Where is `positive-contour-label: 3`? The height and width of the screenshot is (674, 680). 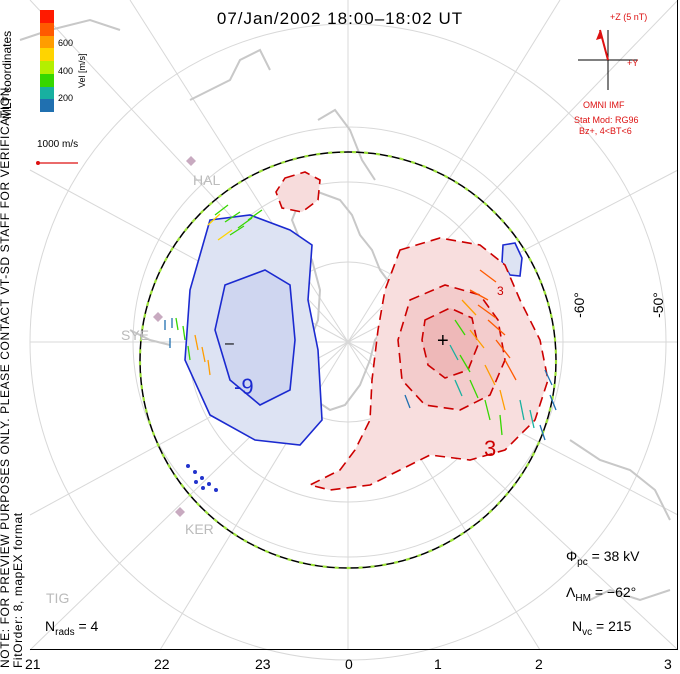 positive-contour-label: 3 is located at coordinates (490, 448).